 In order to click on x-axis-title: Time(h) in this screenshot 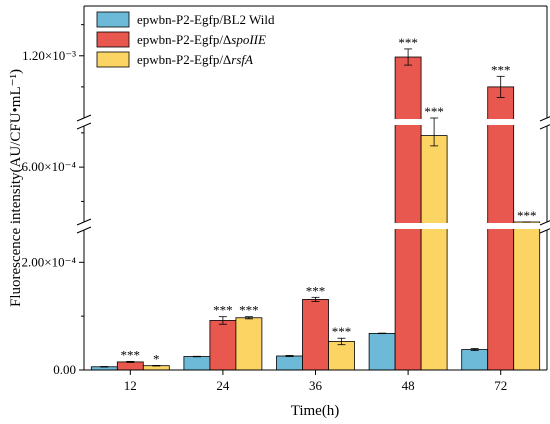, I will do `click(315, 411)`.